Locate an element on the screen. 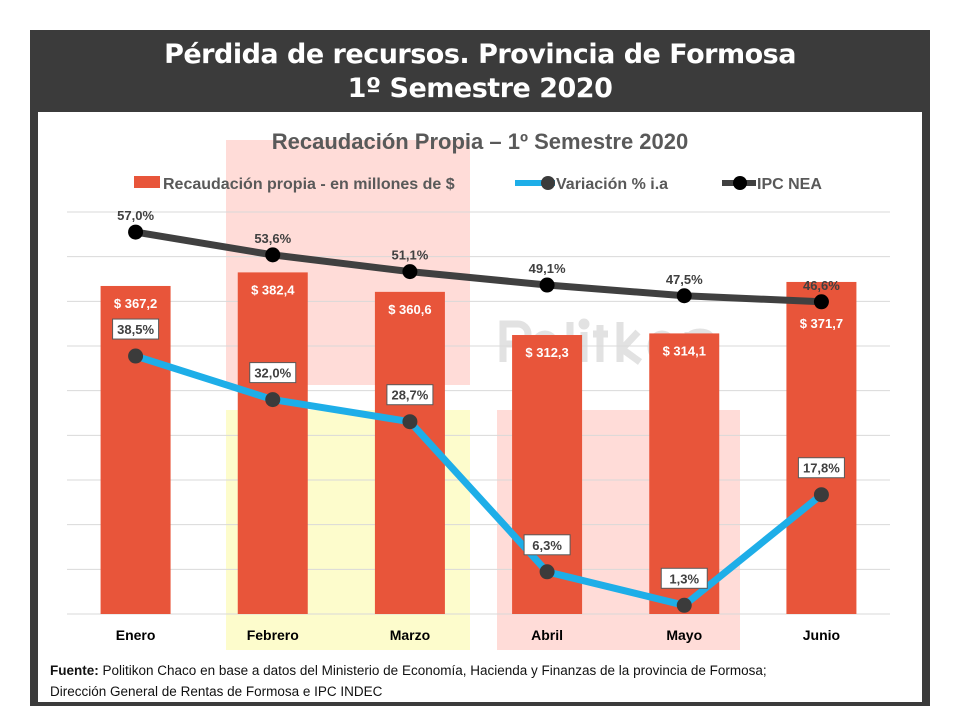 This screenshot has width=960, height=720. x-tick-label: Marzo is located at coordinates (410, 635).